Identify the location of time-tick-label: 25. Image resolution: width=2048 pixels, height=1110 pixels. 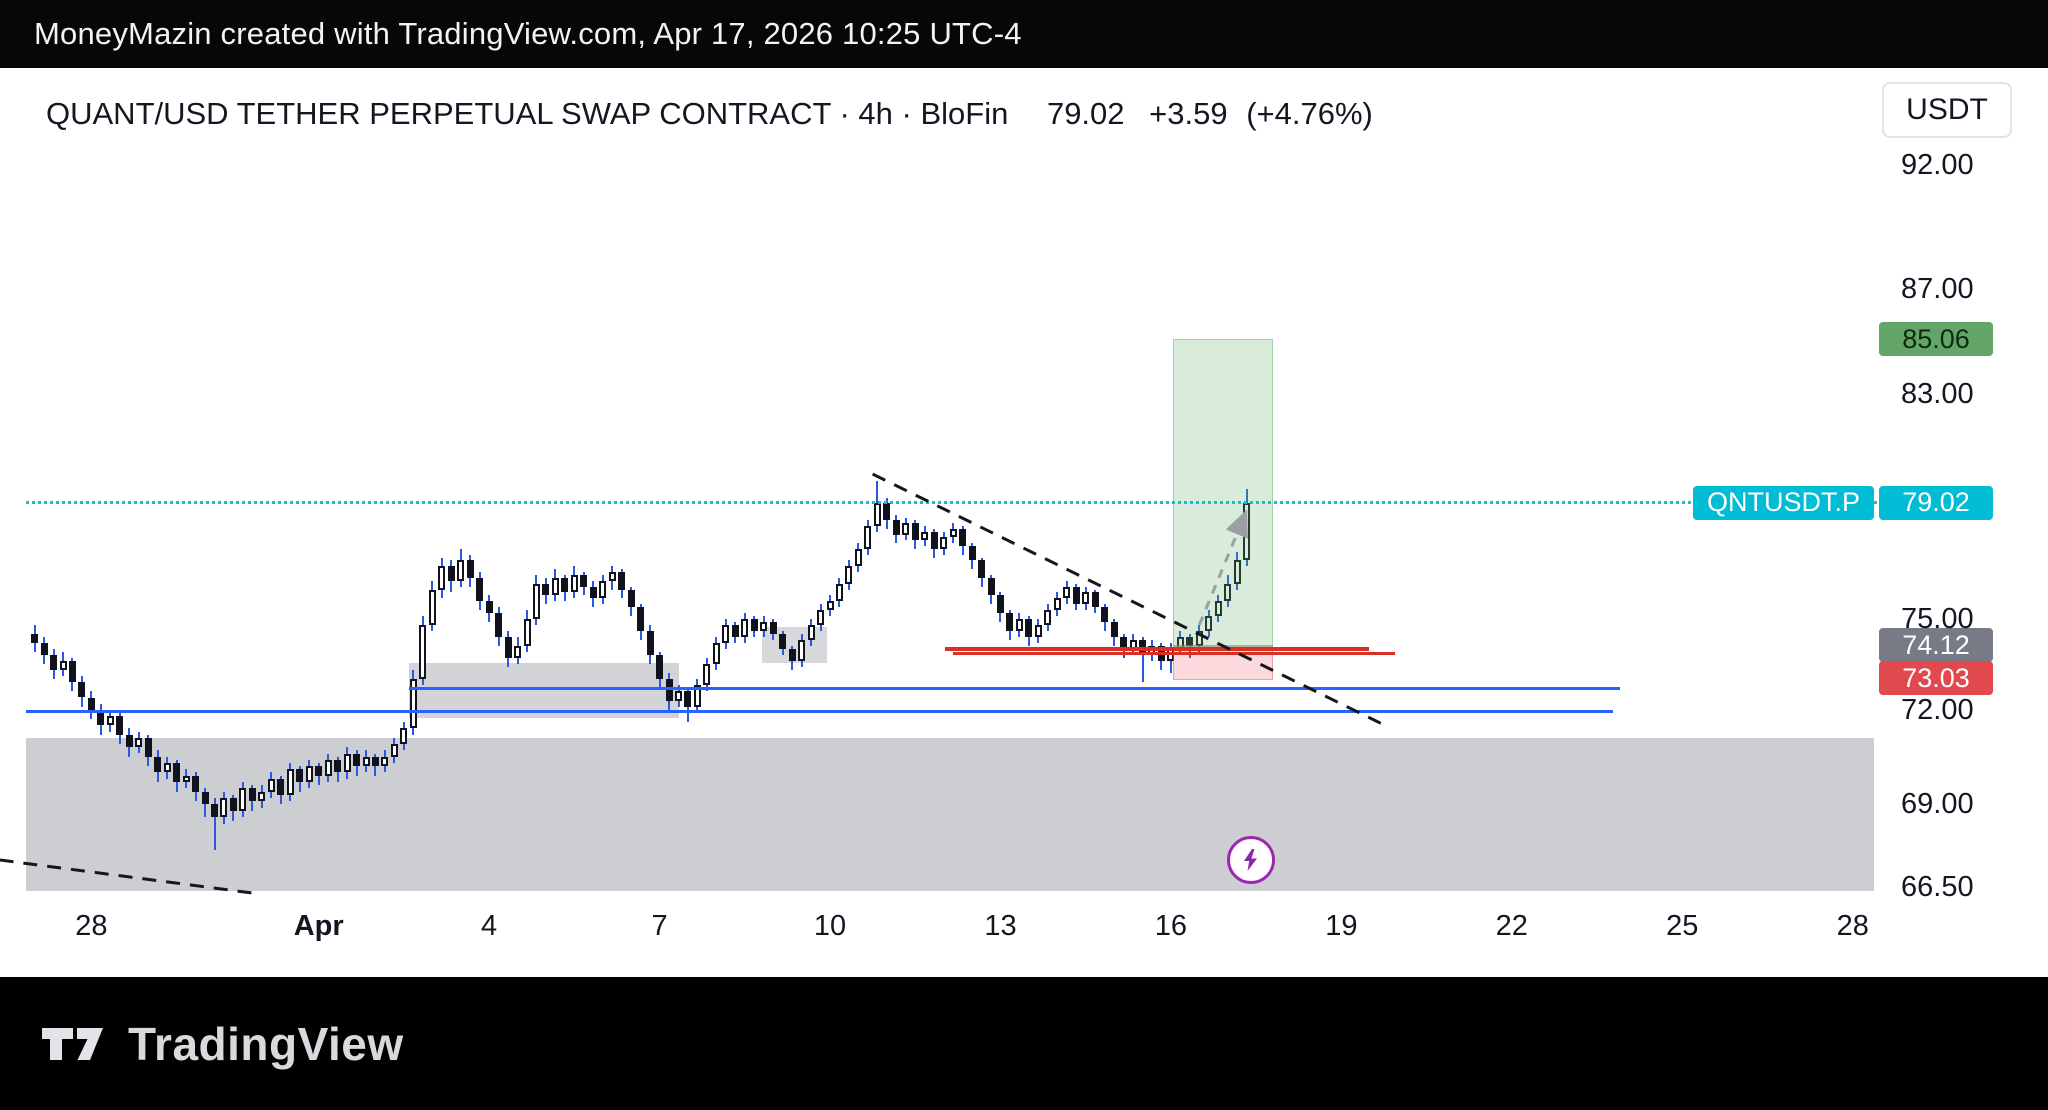
(1682, 926).